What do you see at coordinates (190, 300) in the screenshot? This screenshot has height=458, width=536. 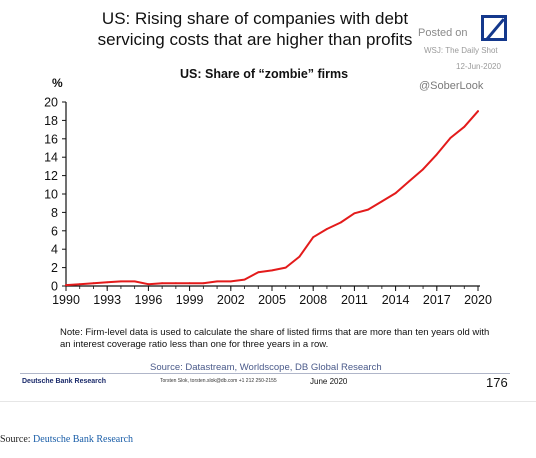 I see `x-tick-label: 1999` at bounding box center [190, 300].